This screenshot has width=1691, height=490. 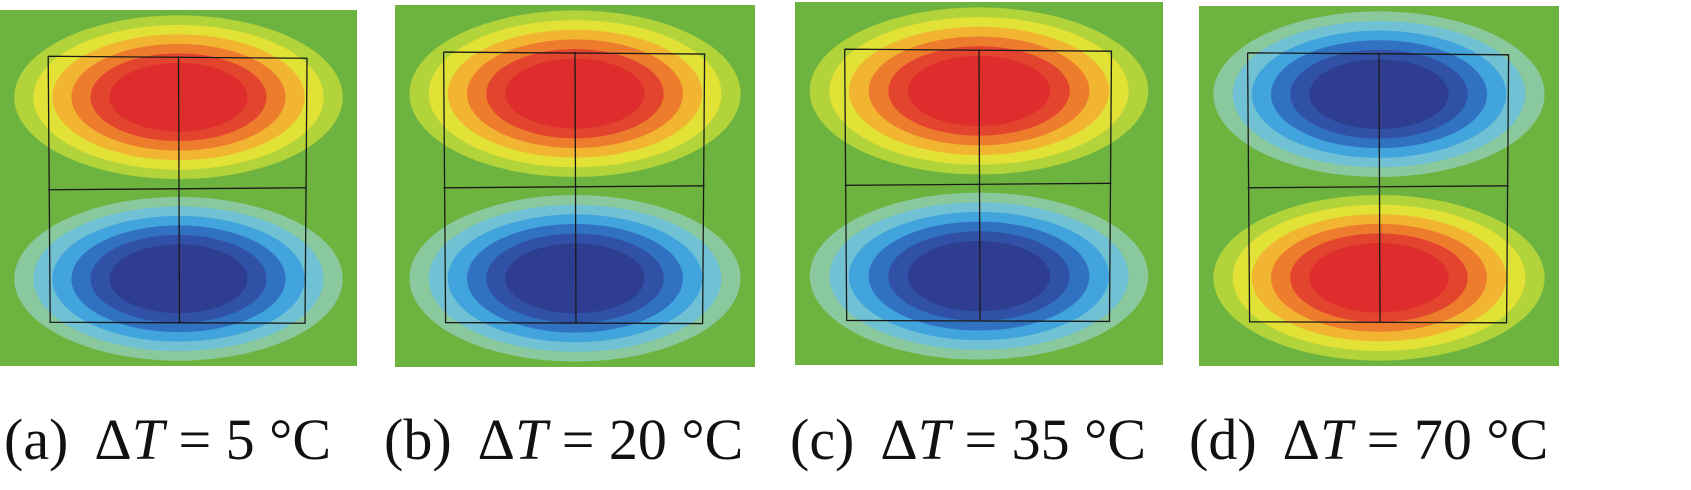 I want to click on caption-delta-b: Δ, so click(x=496, y=439).